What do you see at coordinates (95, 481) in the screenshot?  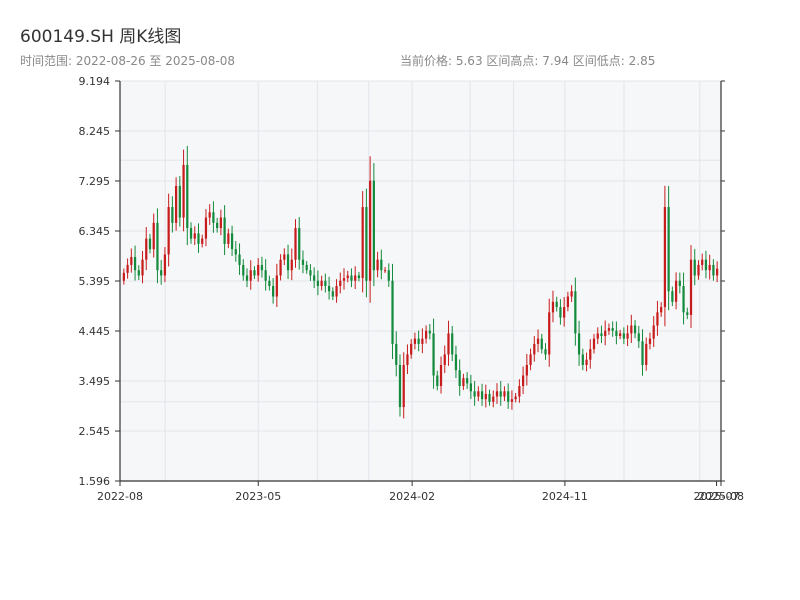 I see `y-tick-label: 1.596` at bounding box center [95, 481].